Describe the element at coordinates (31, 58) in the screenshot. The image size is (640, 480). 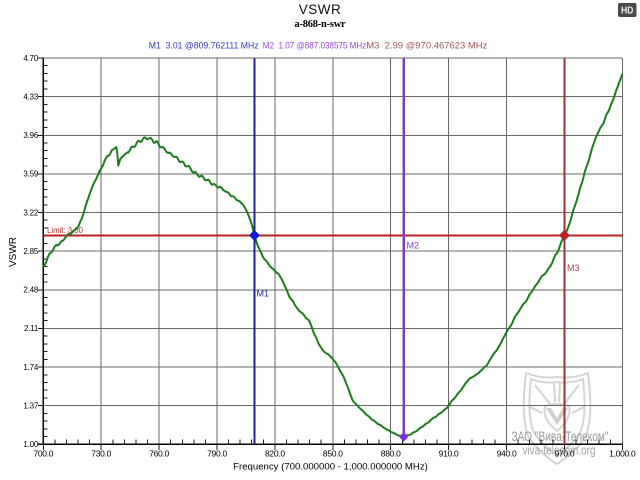
I see `svg-text: 4.70` at that location.